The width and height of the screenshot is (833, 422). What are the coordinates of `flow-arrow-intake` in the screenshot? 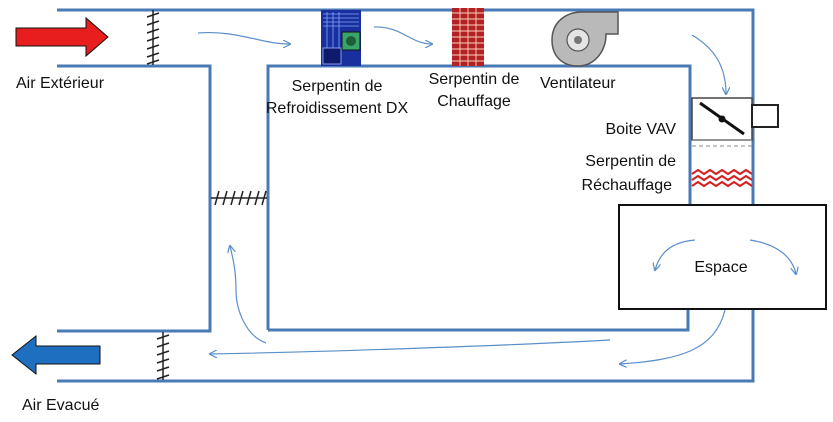 It's located at (243, 37).